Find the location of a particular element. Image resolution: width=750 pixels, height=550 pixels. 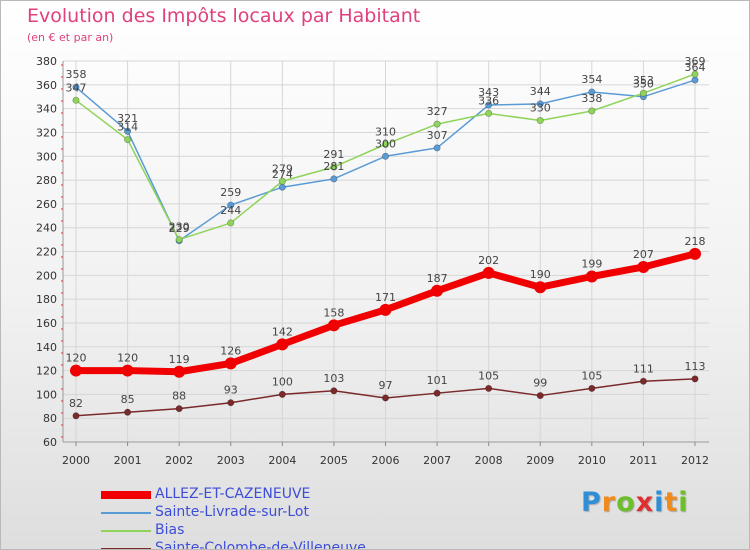

y-tick-label: 360 is located at coordinates (46, 85).